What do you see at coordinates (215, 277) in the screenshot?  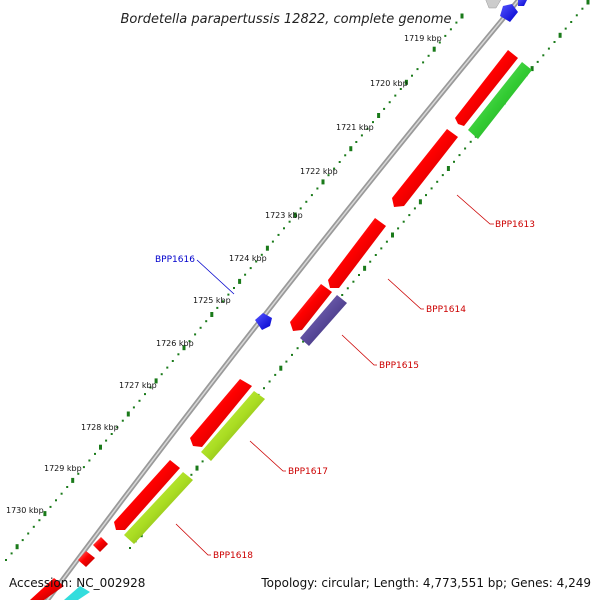 I see `leader-bpp1616` at bounding box center [215, 277].